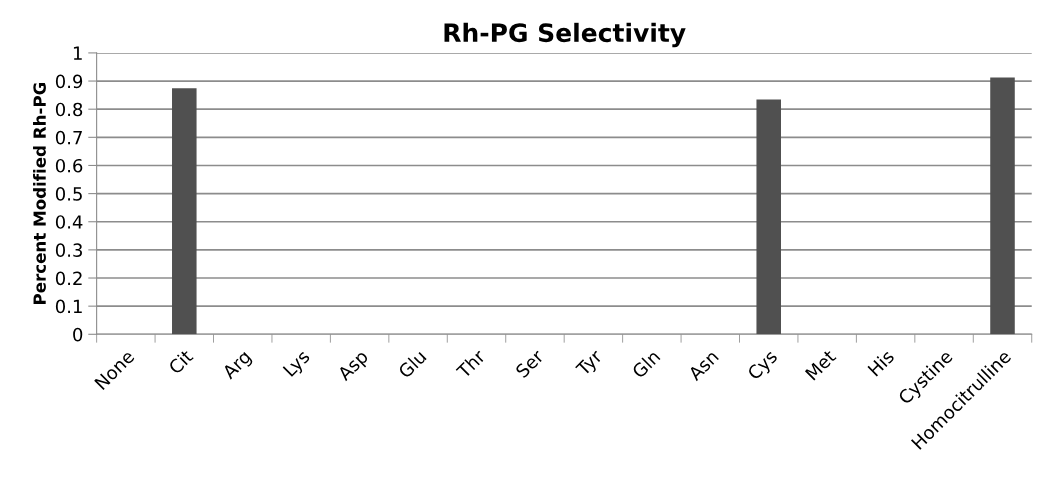 Image resolution: width=1039 pixels, height=481 pixels. What do you see at coordinates (471, 364) in the screenshot?
I see `x-tick-label: Thr` at bounding box center [471, 364].